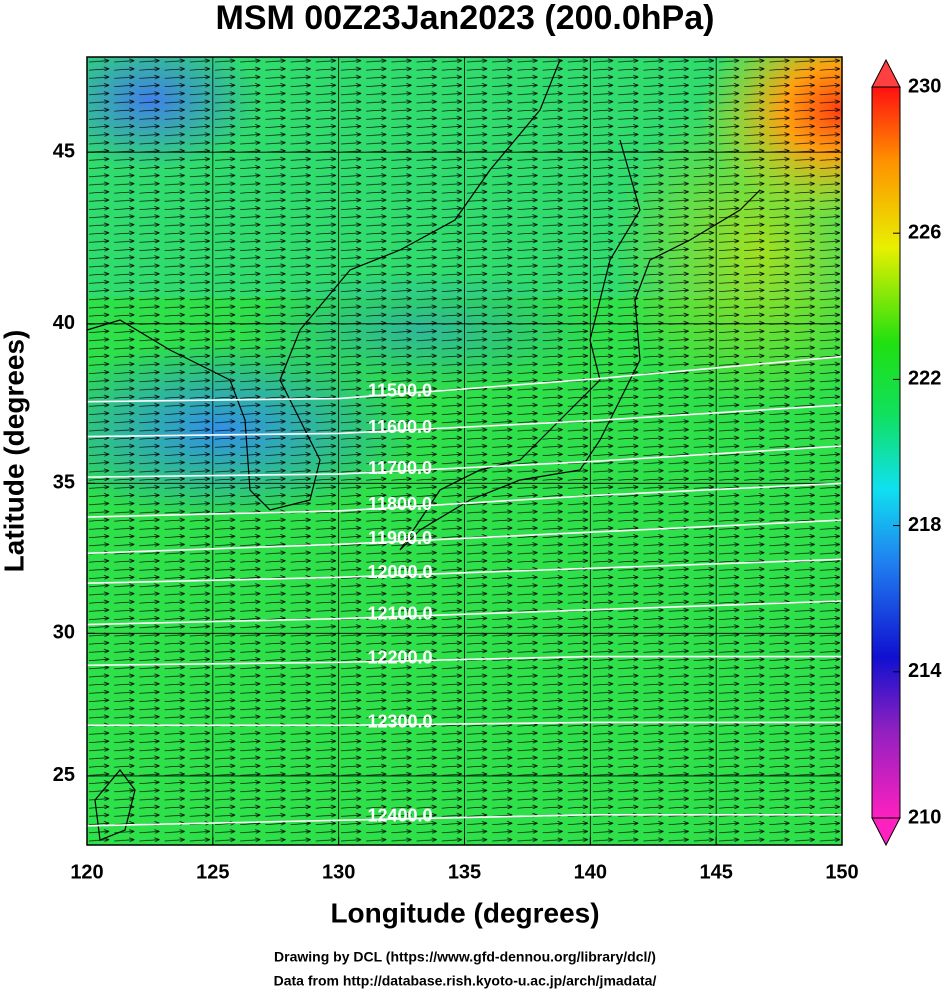  What do you see at coordinates (338, 872) in the screenshot?
I see `x-tick-label: 130` at bounding box center [338, 872].